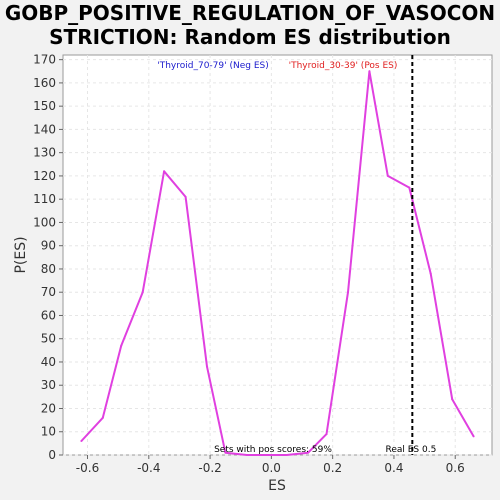  I want to click on y-tick-label: 90, so click(48, 246).